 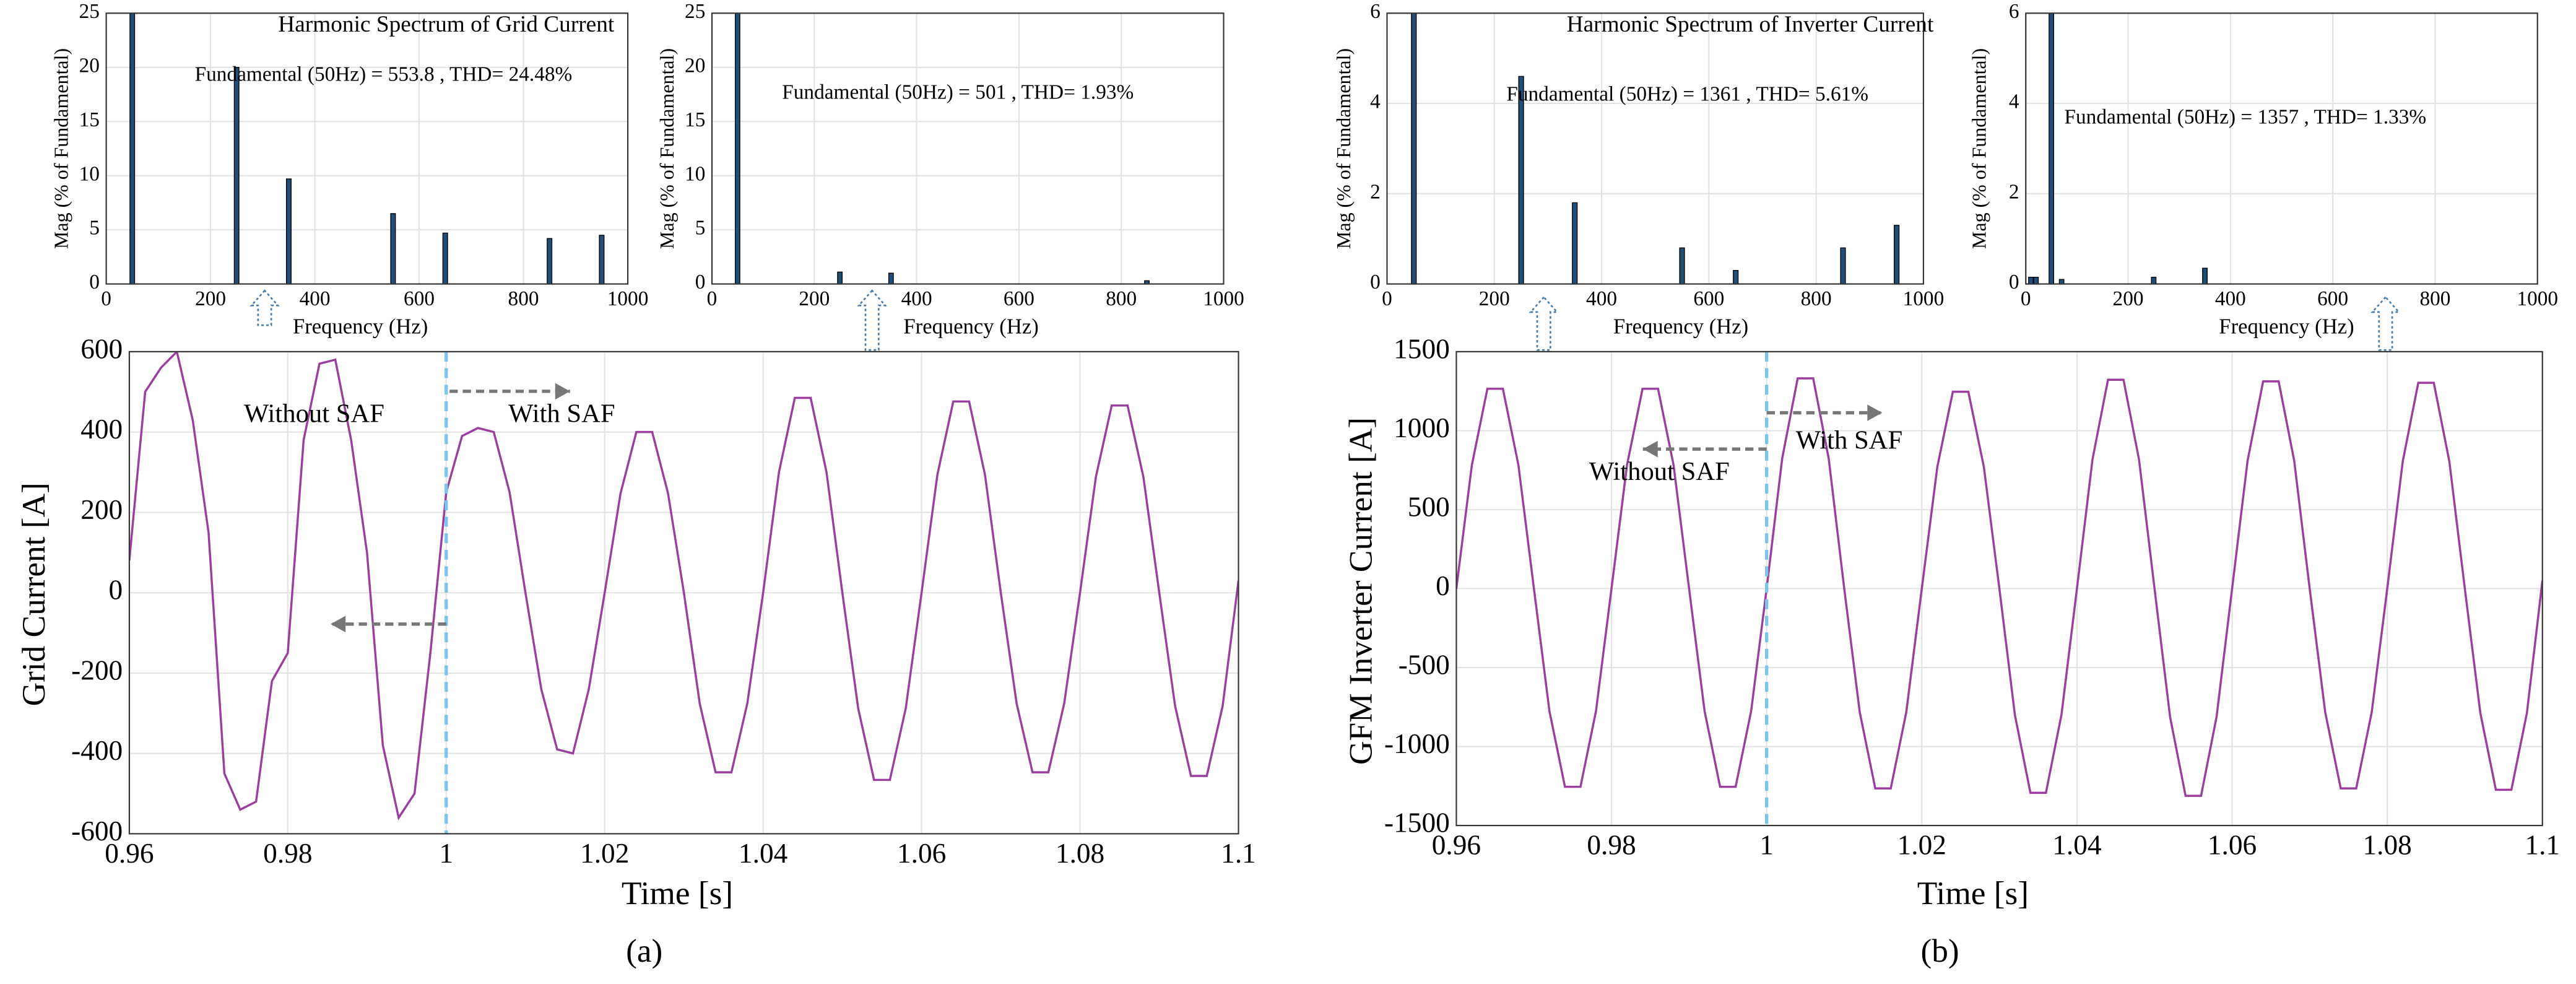 What do you see at coordinates (1422, 348) in the screenshot?
I see `y-tick-label: 1500` at bounding box center [1422, 348].